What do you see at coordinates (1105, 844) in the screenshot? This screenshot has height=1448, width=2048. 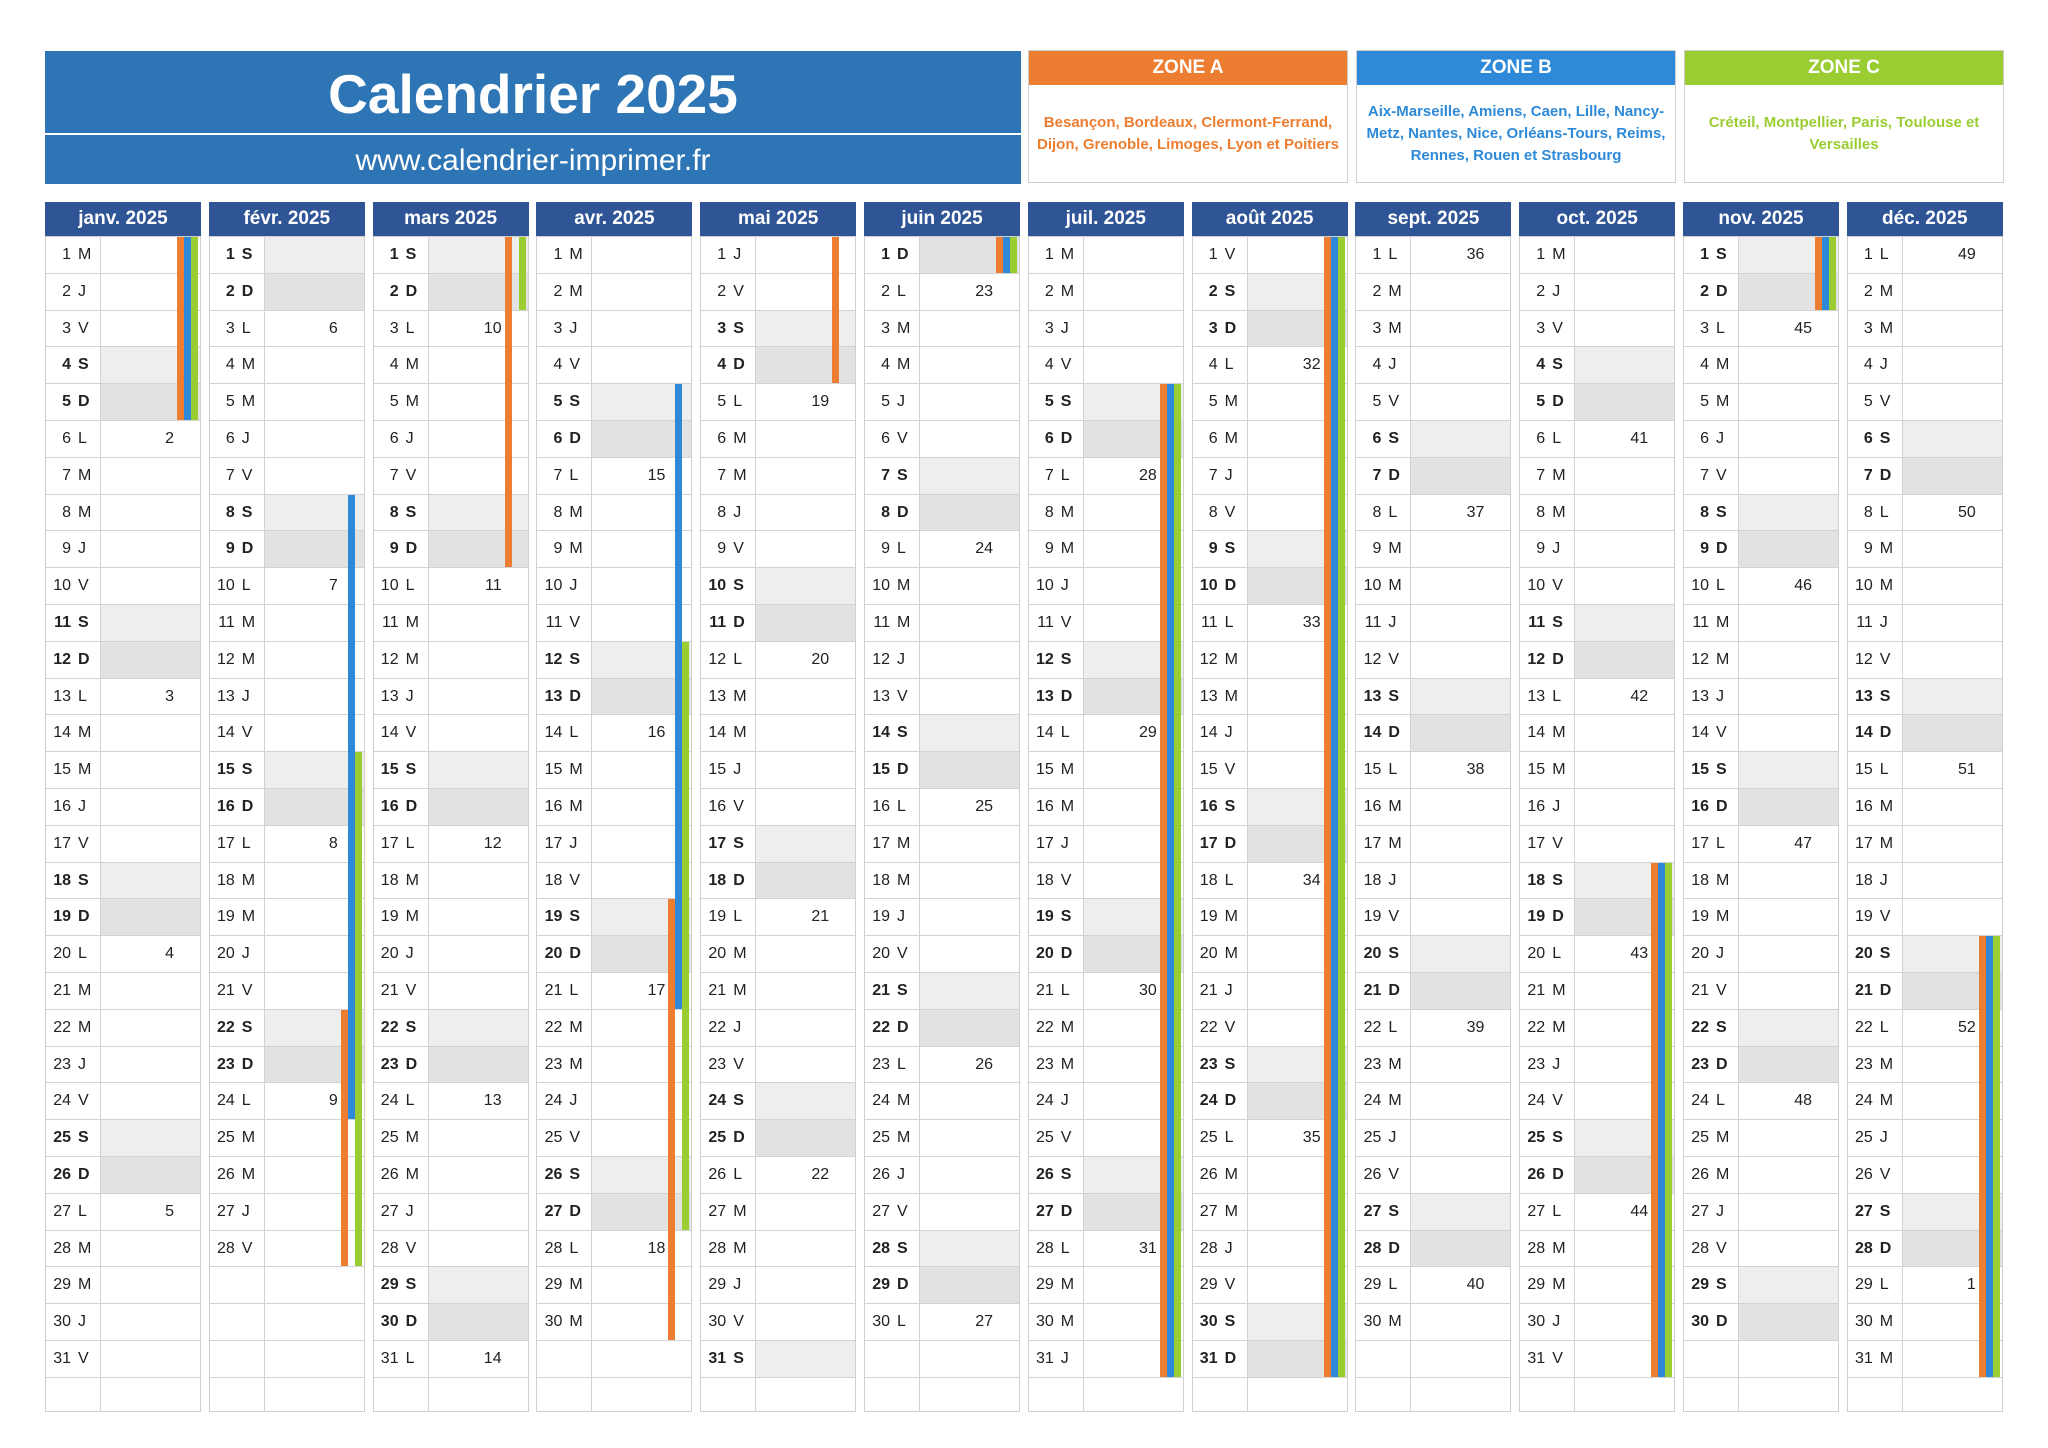 I see `day-row: 17 J` at bounding box center [1105, 844].